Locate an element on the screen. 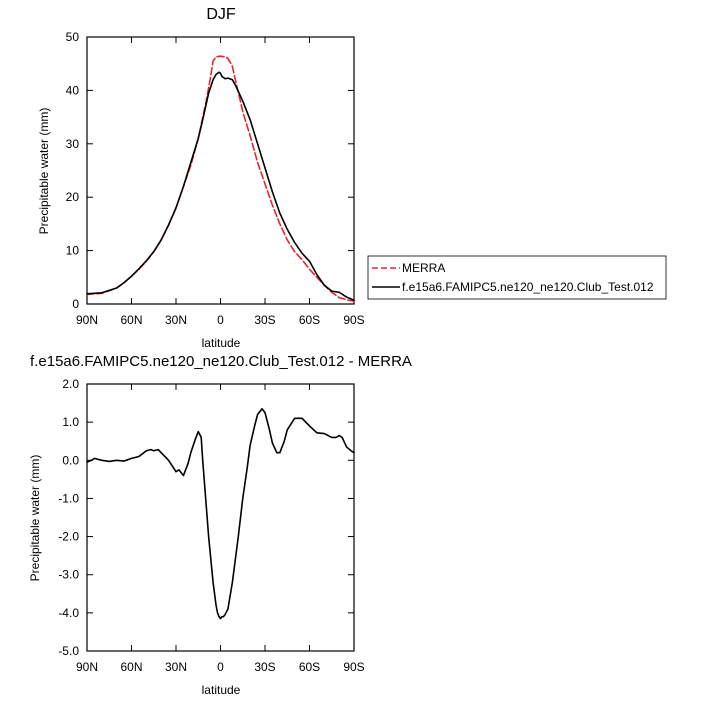 The height and width of the screenshot is (703, 702). panel-top-x-tick-label: 90N is located at coordinates (87, 320).